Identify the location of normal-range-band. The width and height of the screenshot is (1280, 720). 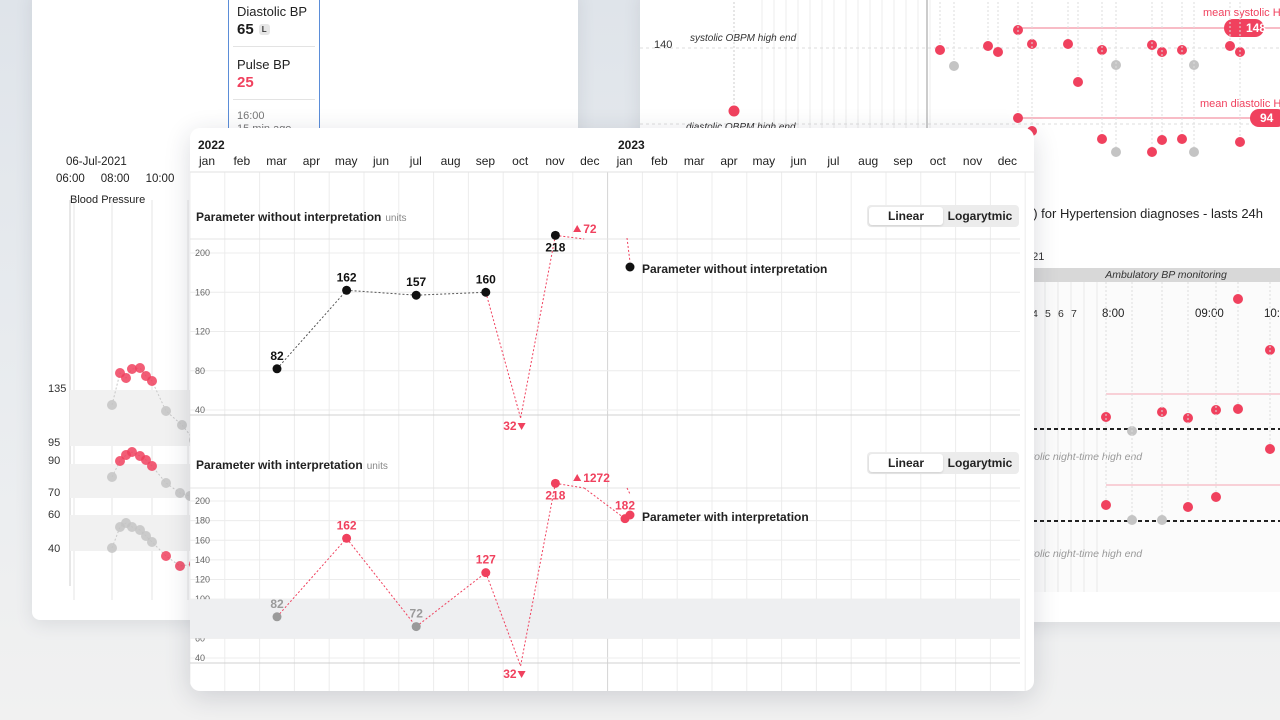
(605, 619).